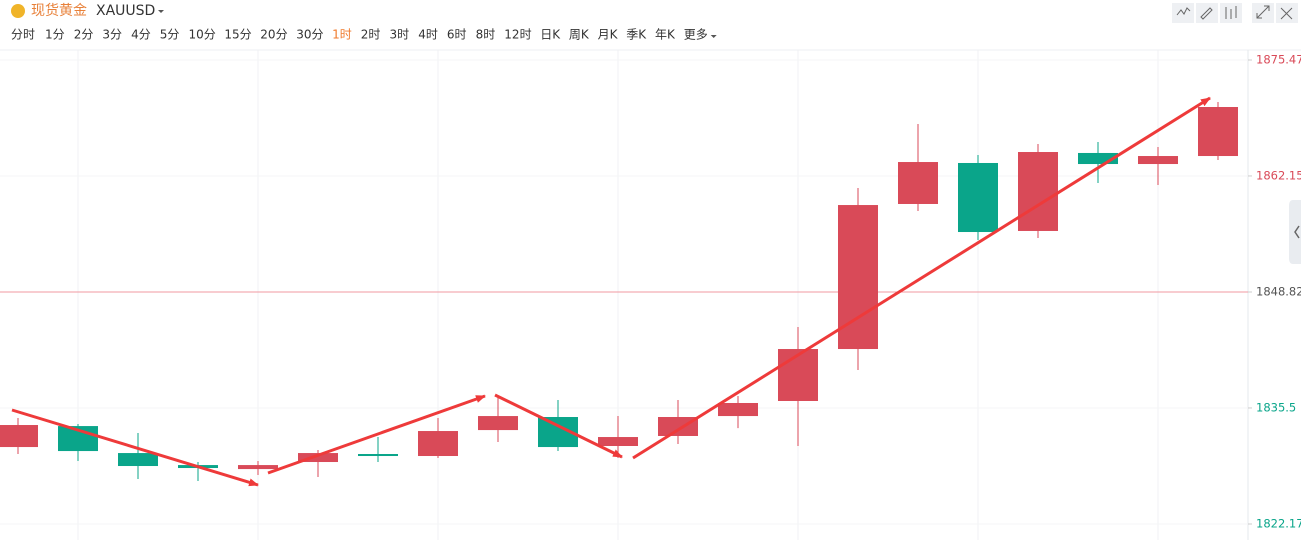 This screenshot has width=1301, height=552. What do you see at coordinates (342, 35) in the screenshot?
I see `interval-button: 1时` at bounding box center [342, 35].